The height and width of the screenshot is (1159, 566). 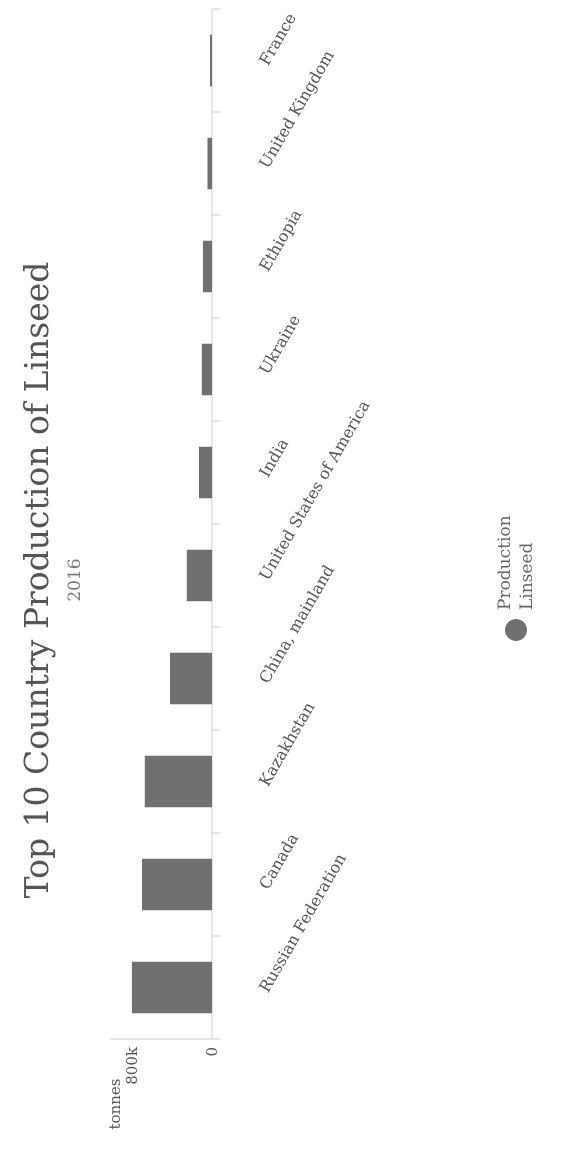 What do you see at coordinates (216, 524) in the screenshot?
I see `axis-ticks` at bounding box center [216, 524].